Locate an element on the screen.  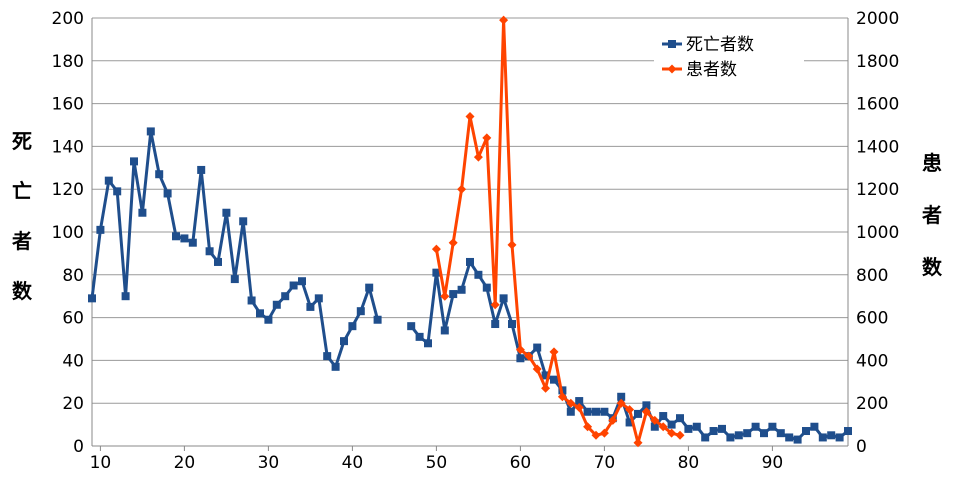
y-left-tick-label: 40 is located at coordinates (73, 361).